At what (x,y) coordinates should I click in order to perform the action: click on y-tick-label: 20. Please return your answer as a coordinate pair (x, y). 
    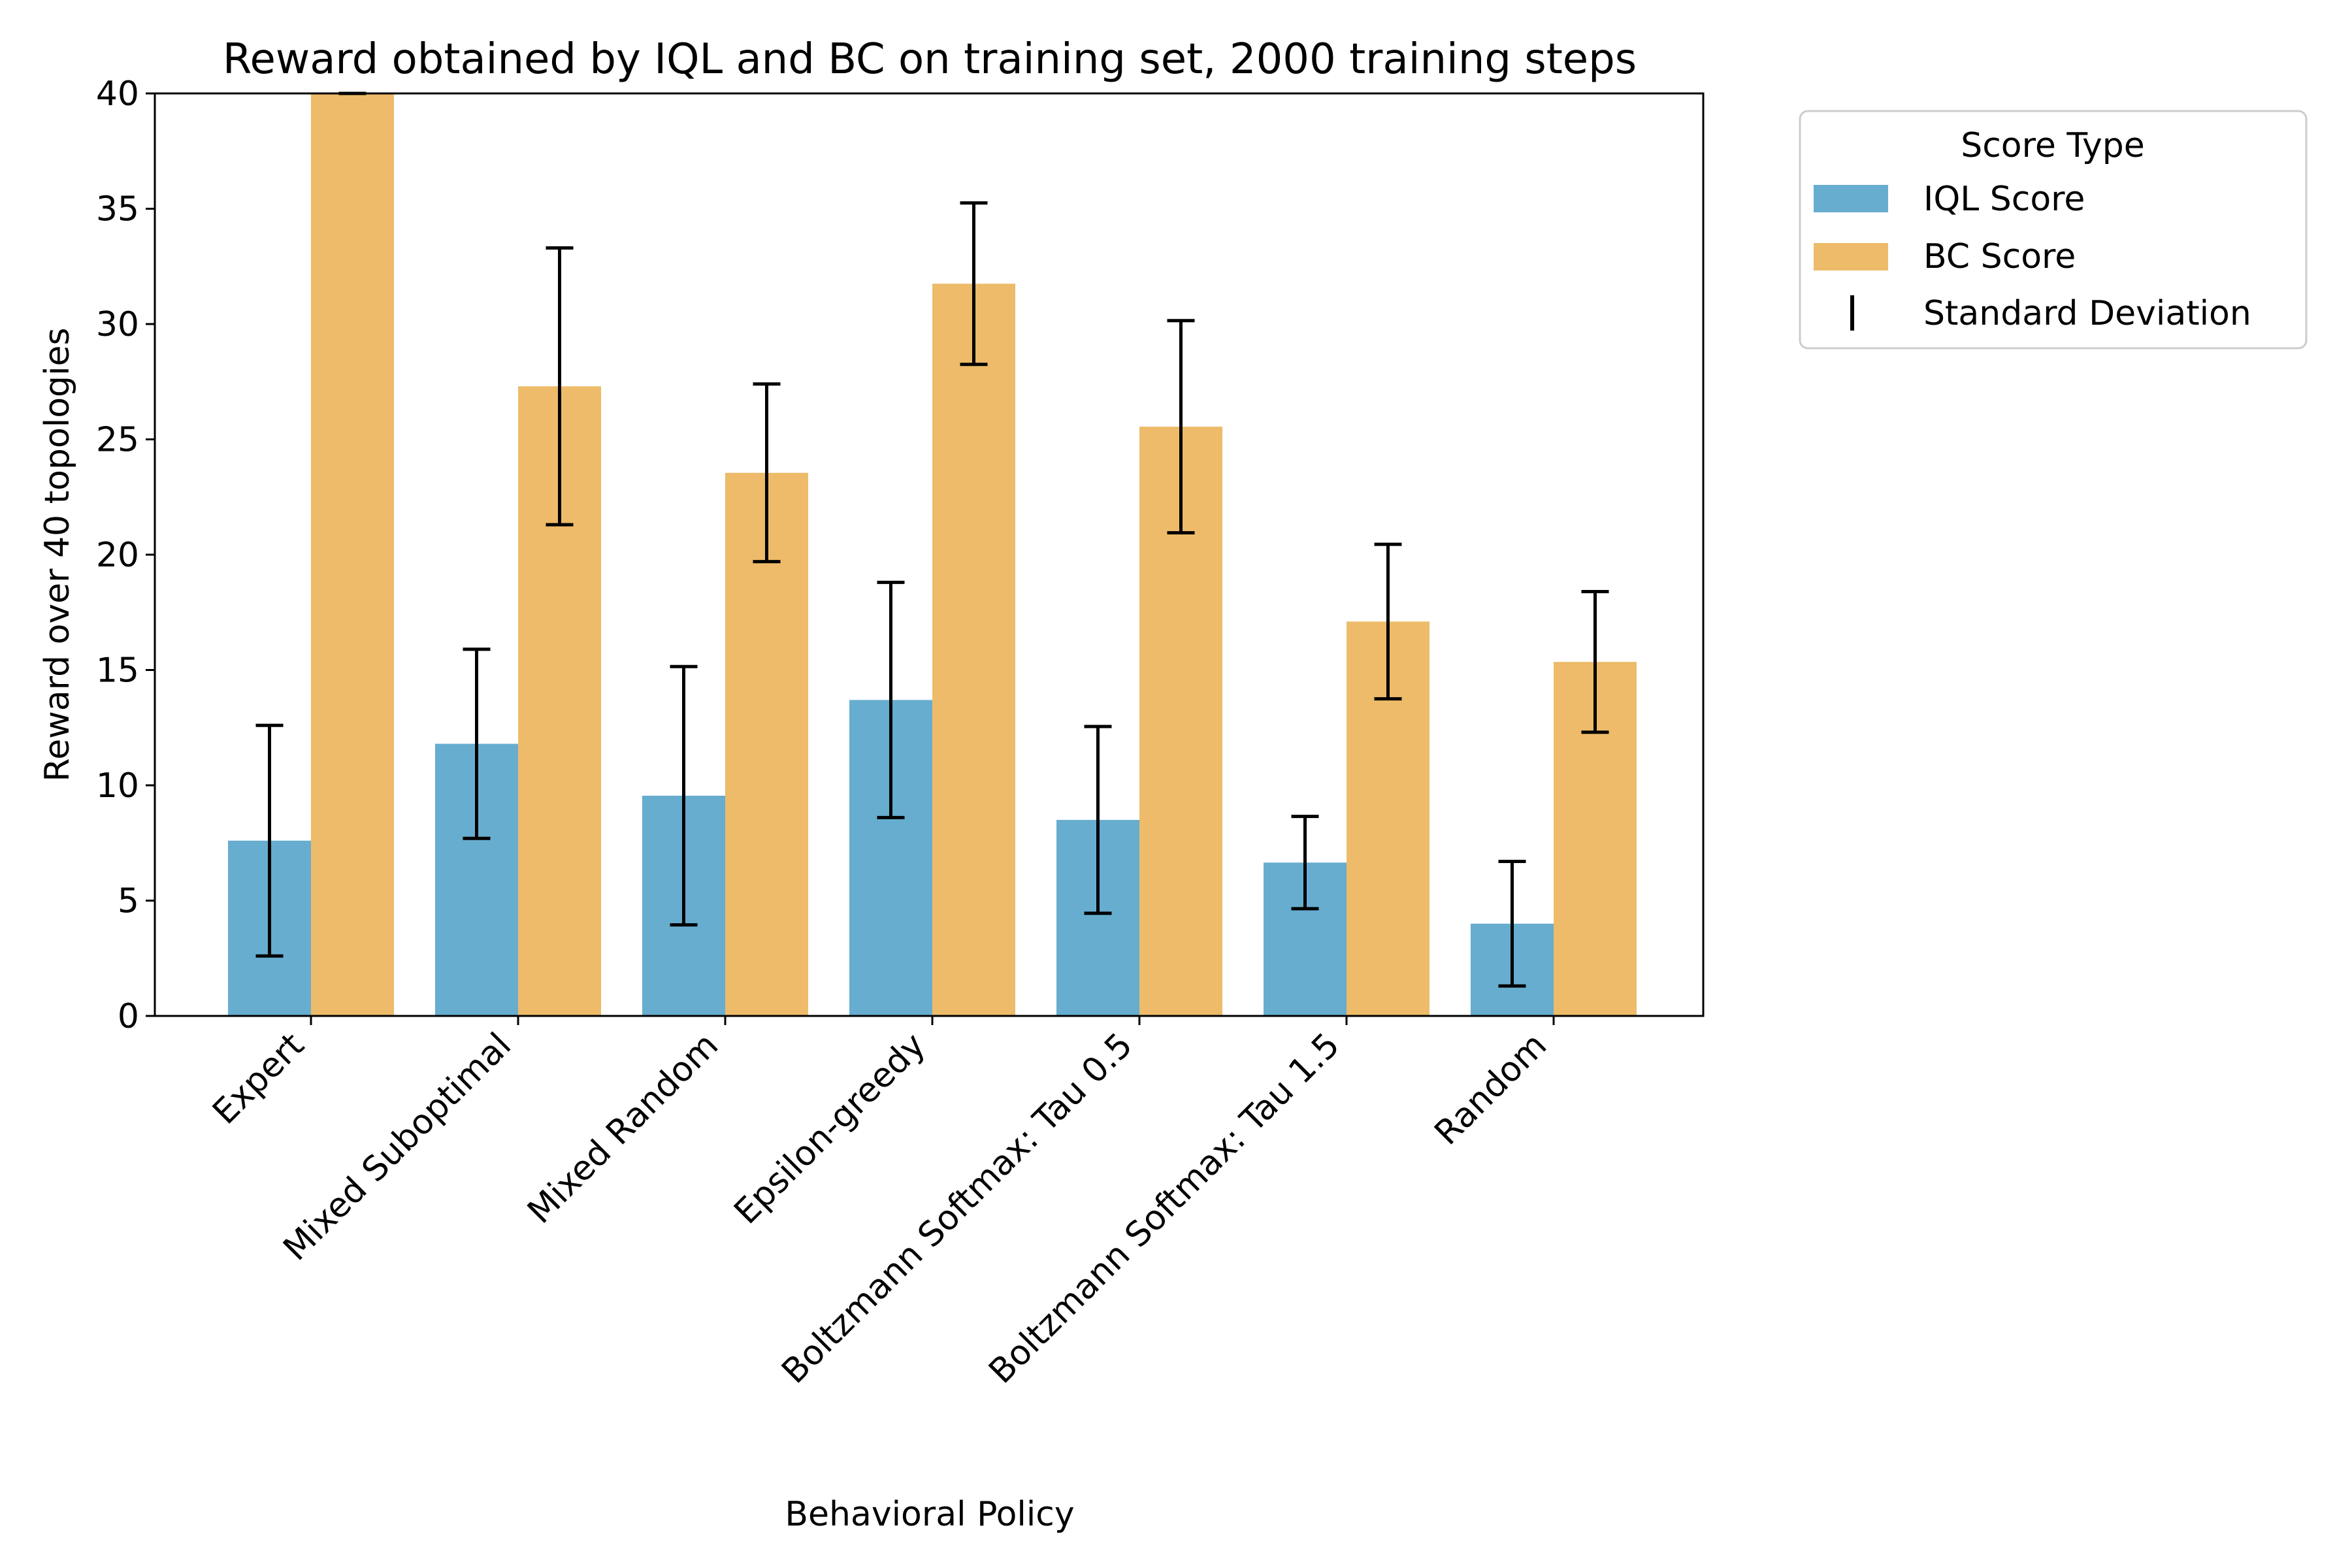
    Looking at the image, I should click on (117, 555).